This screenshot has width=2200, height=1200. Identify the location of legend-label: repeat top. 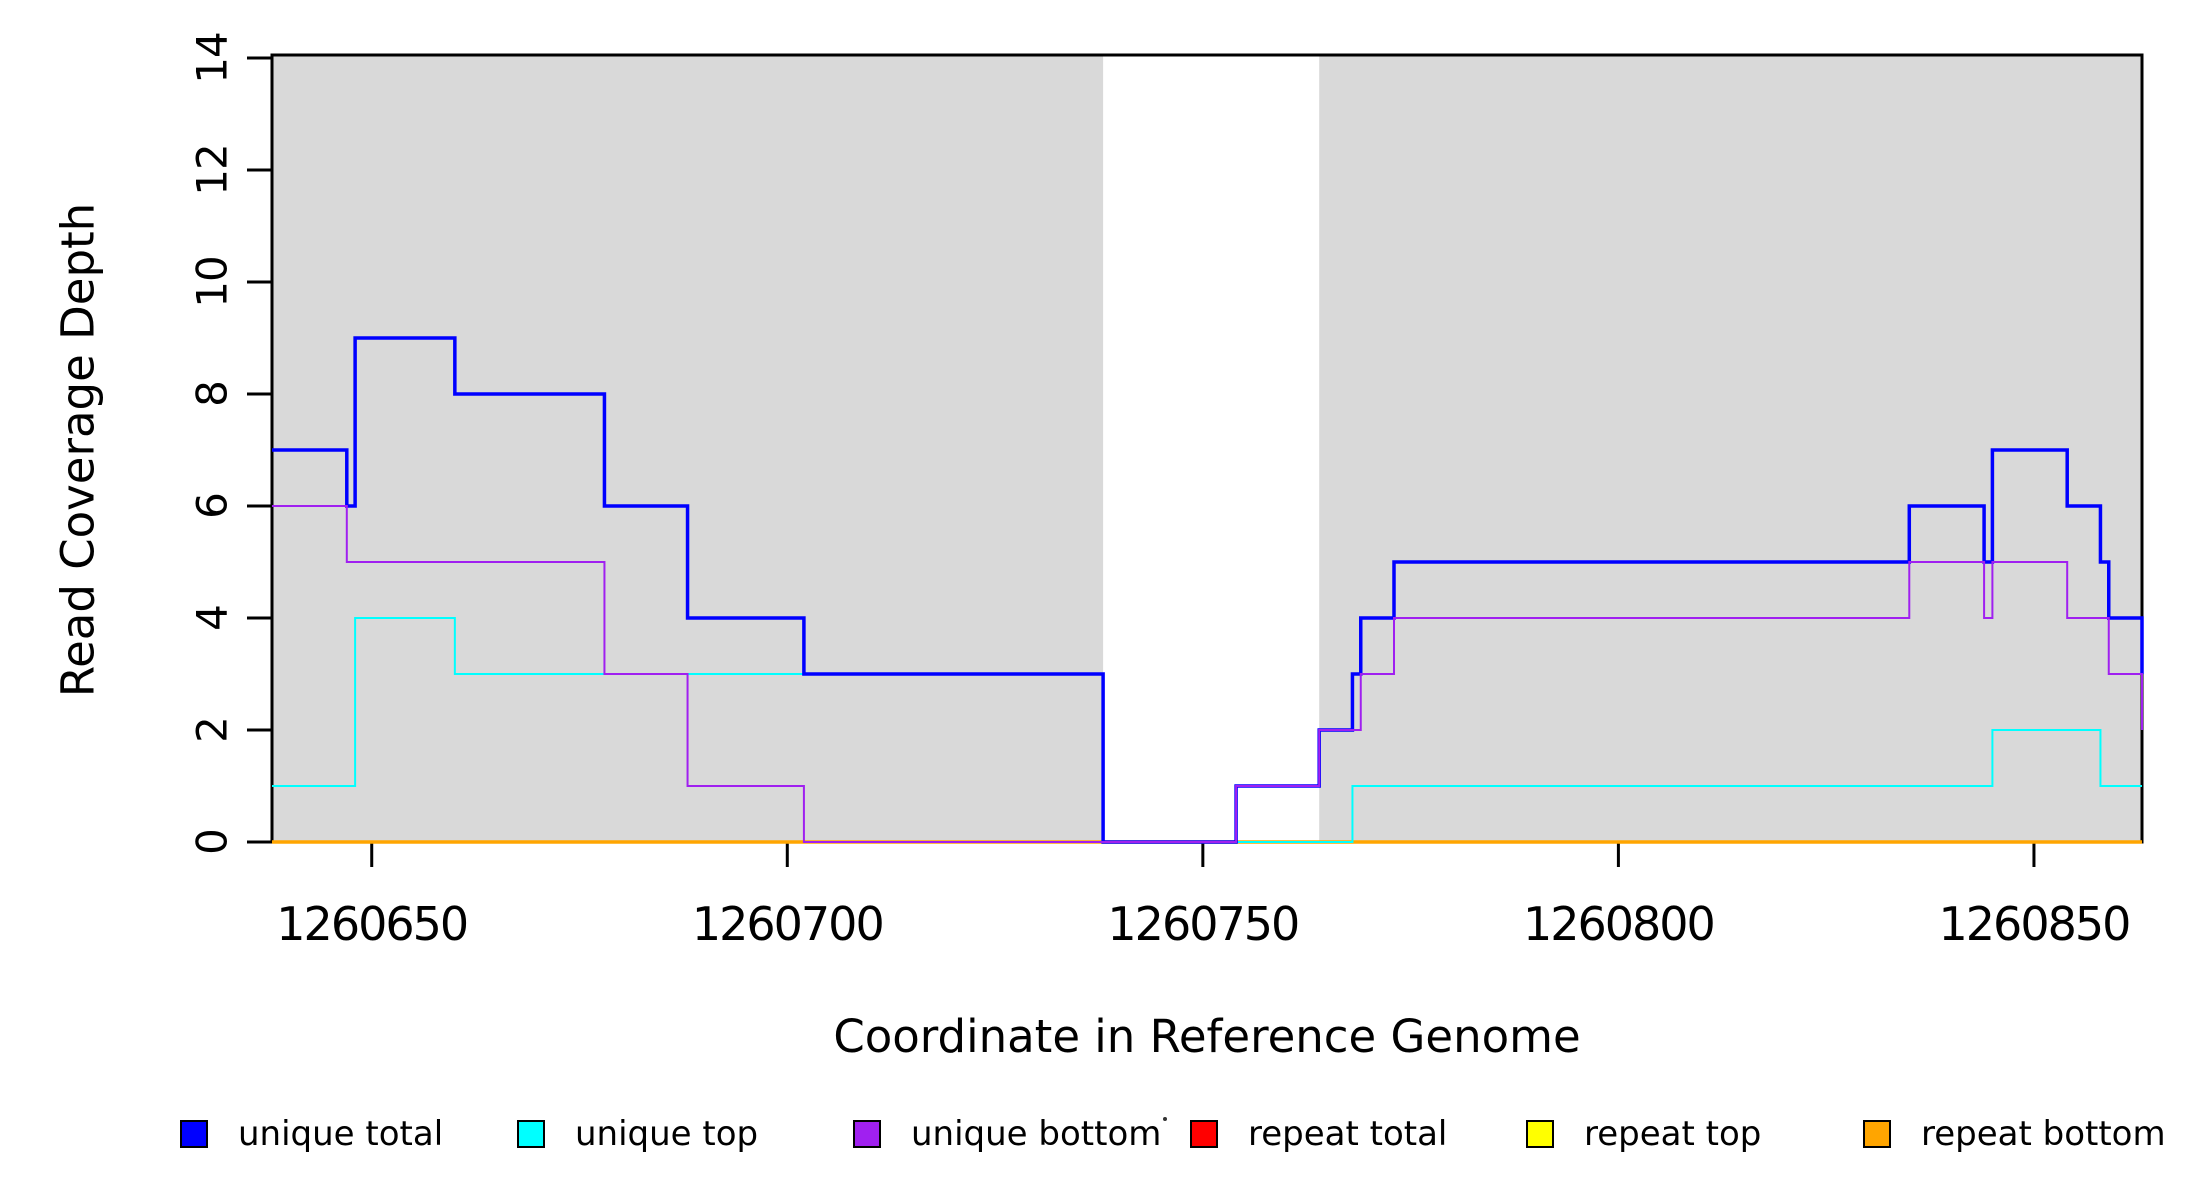
(1673, 1134).